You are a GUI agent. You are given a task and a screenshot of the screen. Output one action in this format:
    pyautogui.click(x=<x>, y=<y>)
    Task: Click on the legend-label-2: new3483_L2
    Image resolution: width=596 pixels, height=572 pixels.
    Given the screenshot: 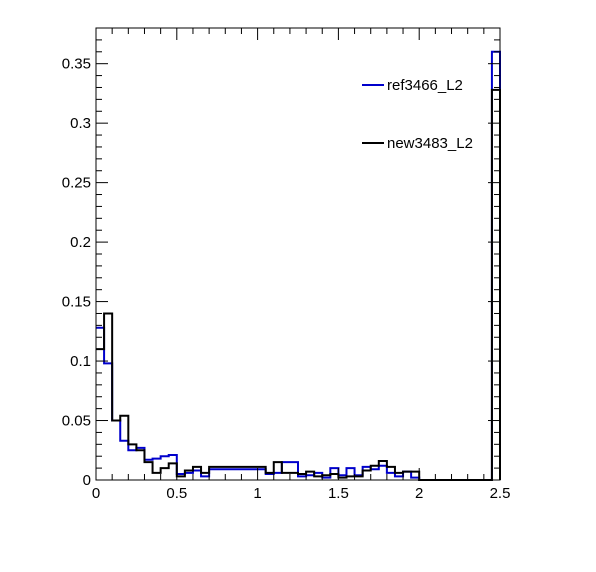 What is the action you would take?
    pyautogui.click(x=430, y=143)
    